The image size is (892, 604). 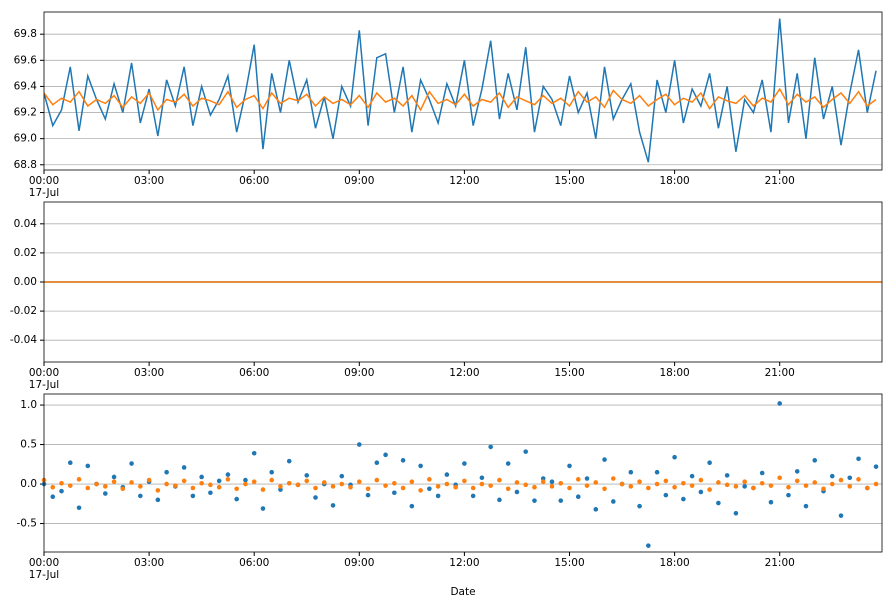 What do you see at coordinates (28, 445) in the screenshot?
I see `y-tick-label: 0.5` at bounding box center [28, 445].